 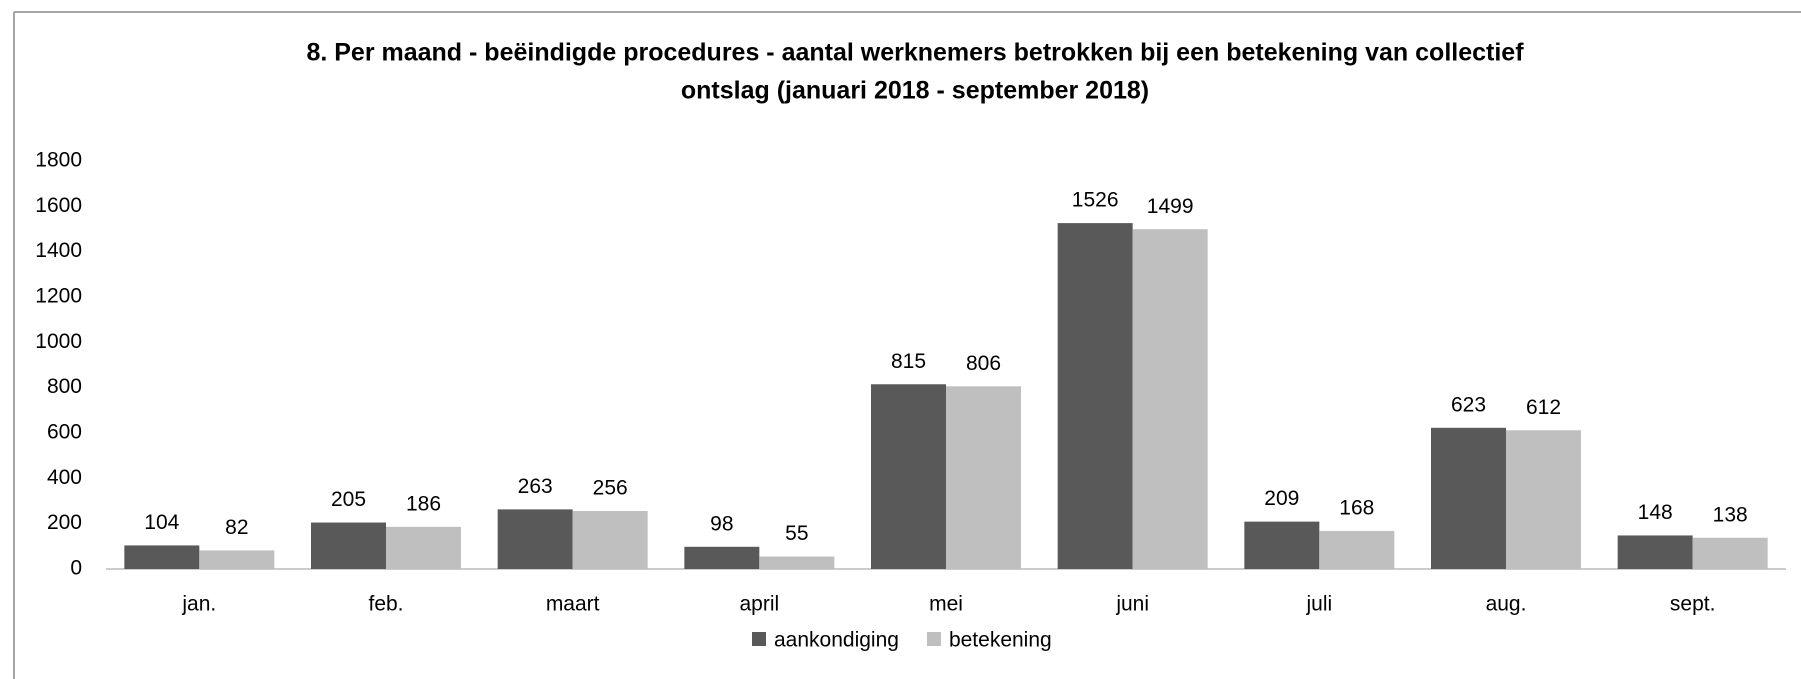 I want to click on x-tick-label: mei, so click(x=946, y=604).